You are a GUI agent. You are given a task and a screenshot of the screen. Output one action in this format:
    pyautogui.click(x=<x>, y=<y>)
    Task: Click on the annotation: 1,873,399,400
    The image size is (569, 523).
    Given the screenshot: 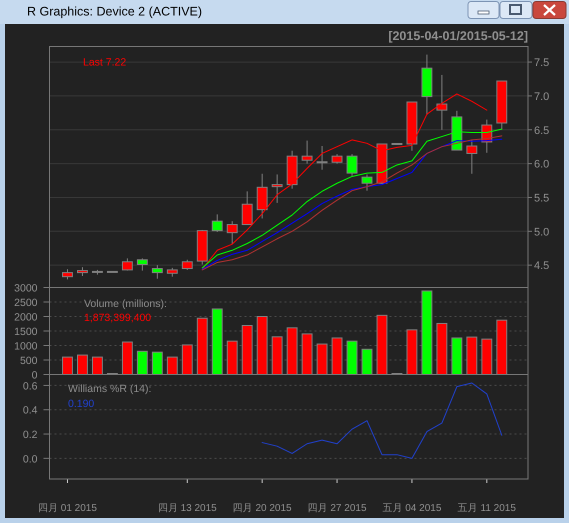 What is the action you would take?
    pyautogui.click(x=118, y=318)
    